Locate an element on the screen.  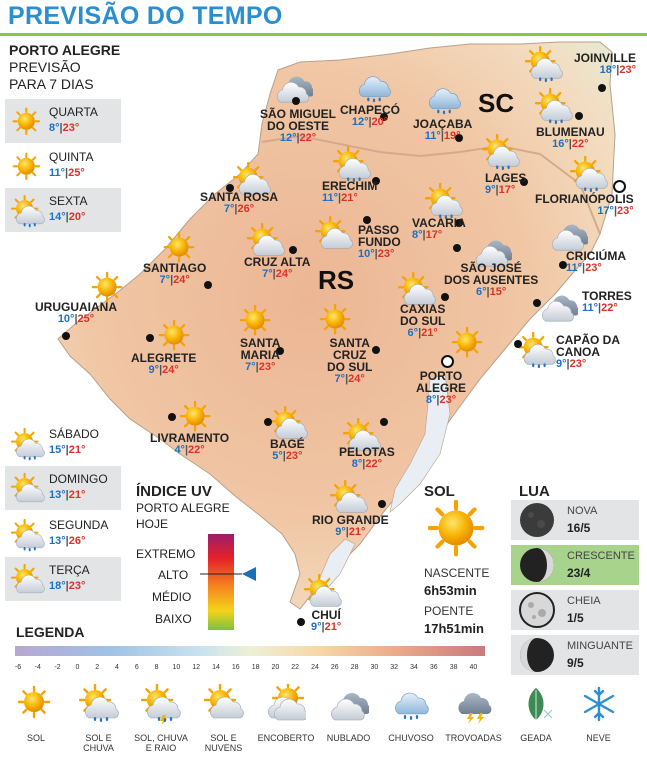
city-label: CAXIAS DO SUL 6°|21° is located at coordinates (422, 321).